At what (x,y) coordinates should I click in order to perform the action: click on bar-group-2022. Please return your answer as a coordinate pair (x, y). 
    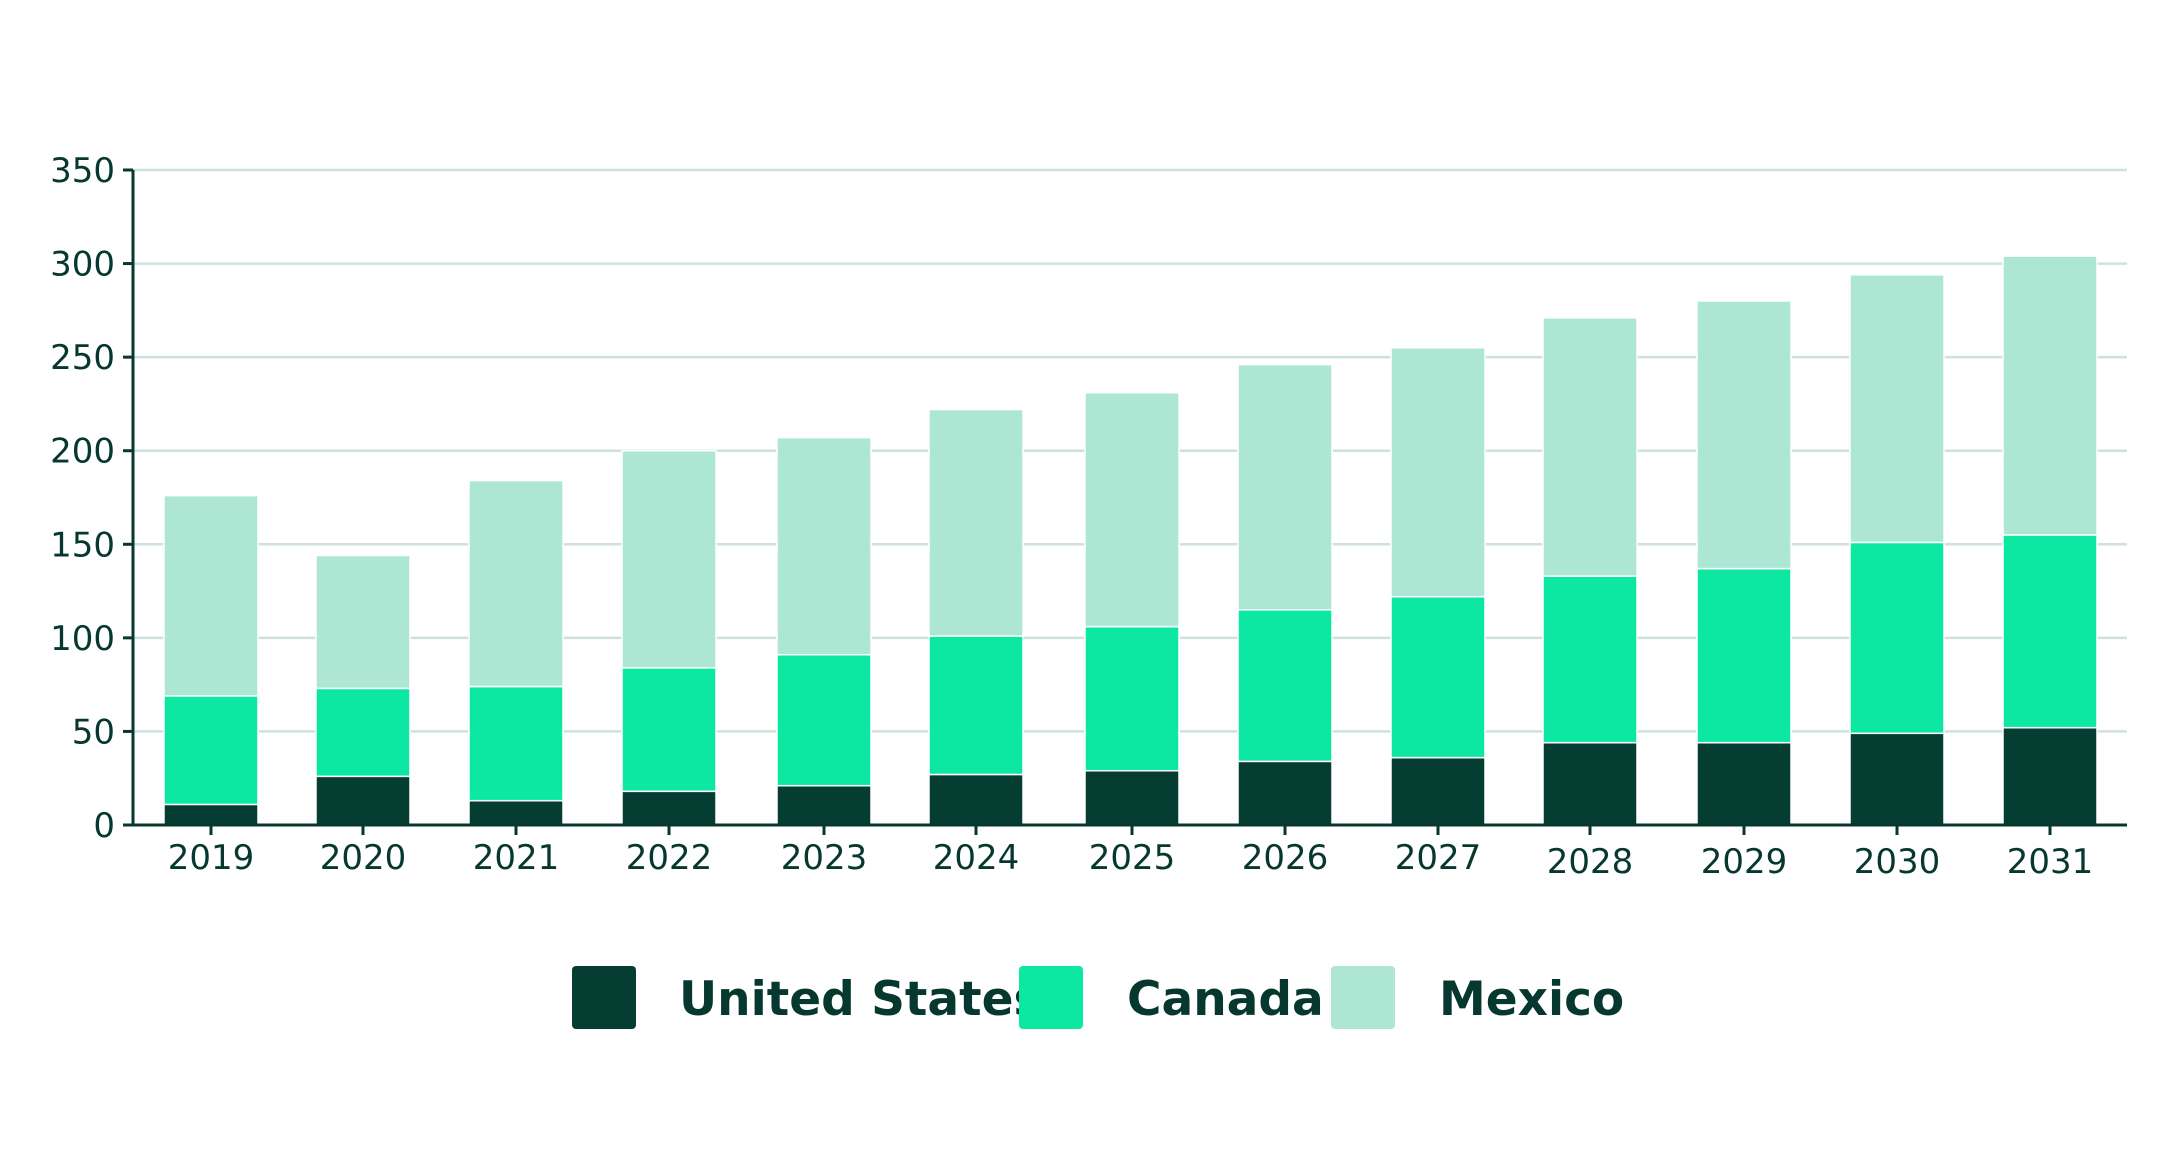
    Looking at the image, I should click on (669, 637).